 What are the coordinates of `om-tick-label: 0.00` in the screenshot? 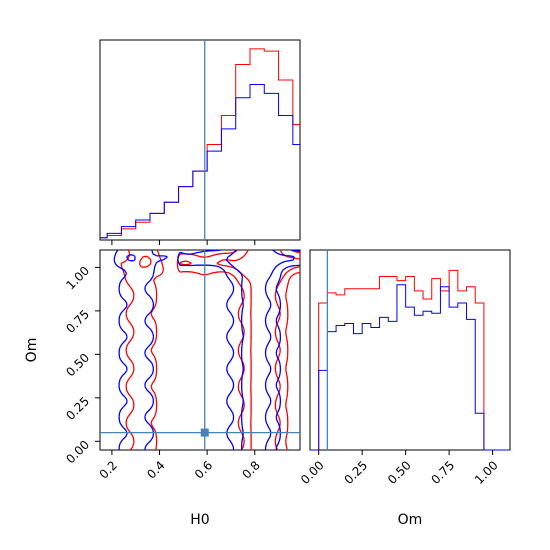 It's located at (77, 452).